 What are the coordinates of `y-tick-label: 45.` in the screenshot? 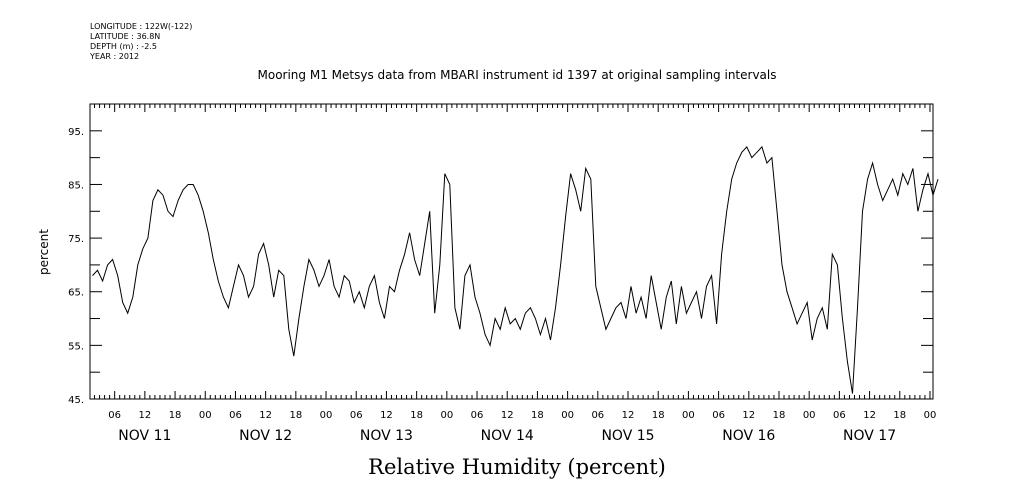 It's located at (76, 400).